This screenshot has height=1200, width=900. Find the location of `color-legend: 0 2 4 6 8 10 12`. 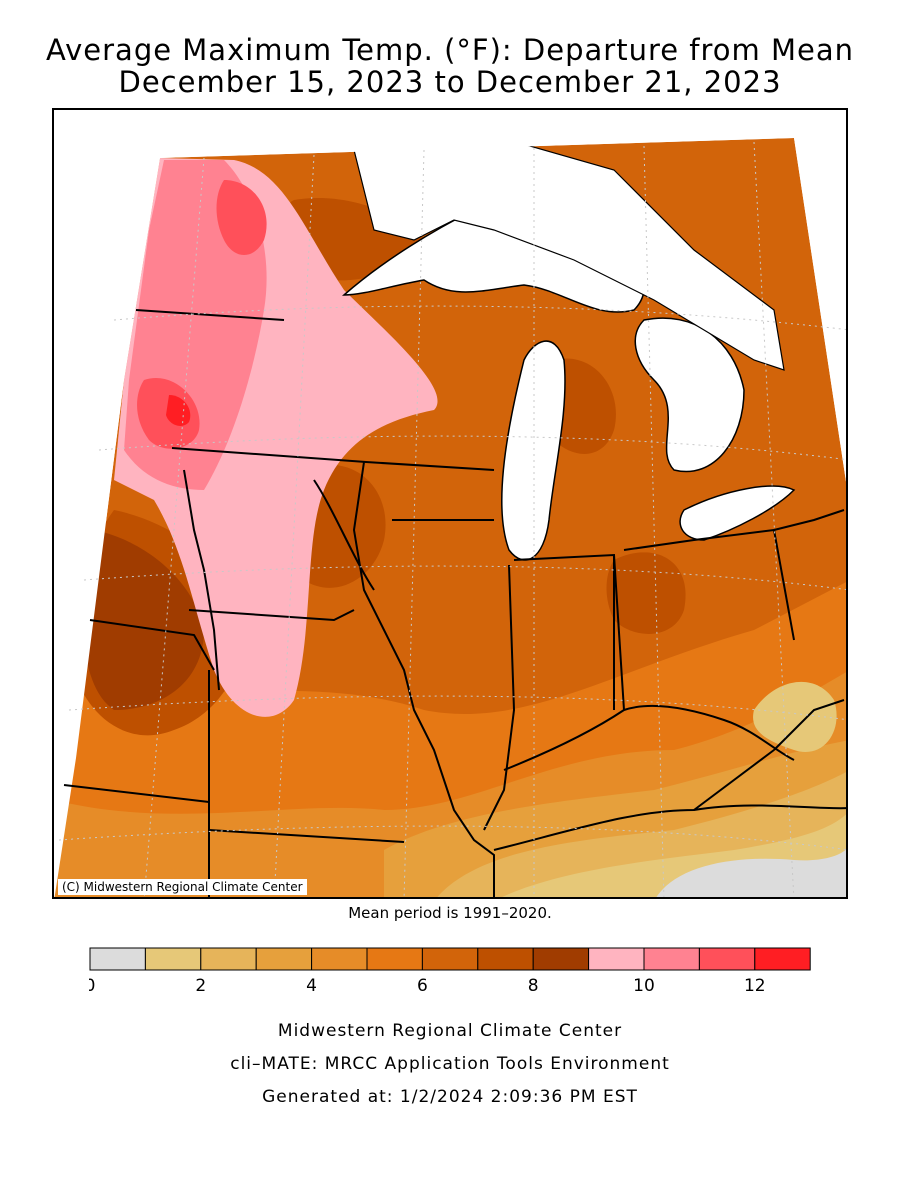

color-legend: 0 2 4 6 8 10 12 is located at coordinates (452, 974).